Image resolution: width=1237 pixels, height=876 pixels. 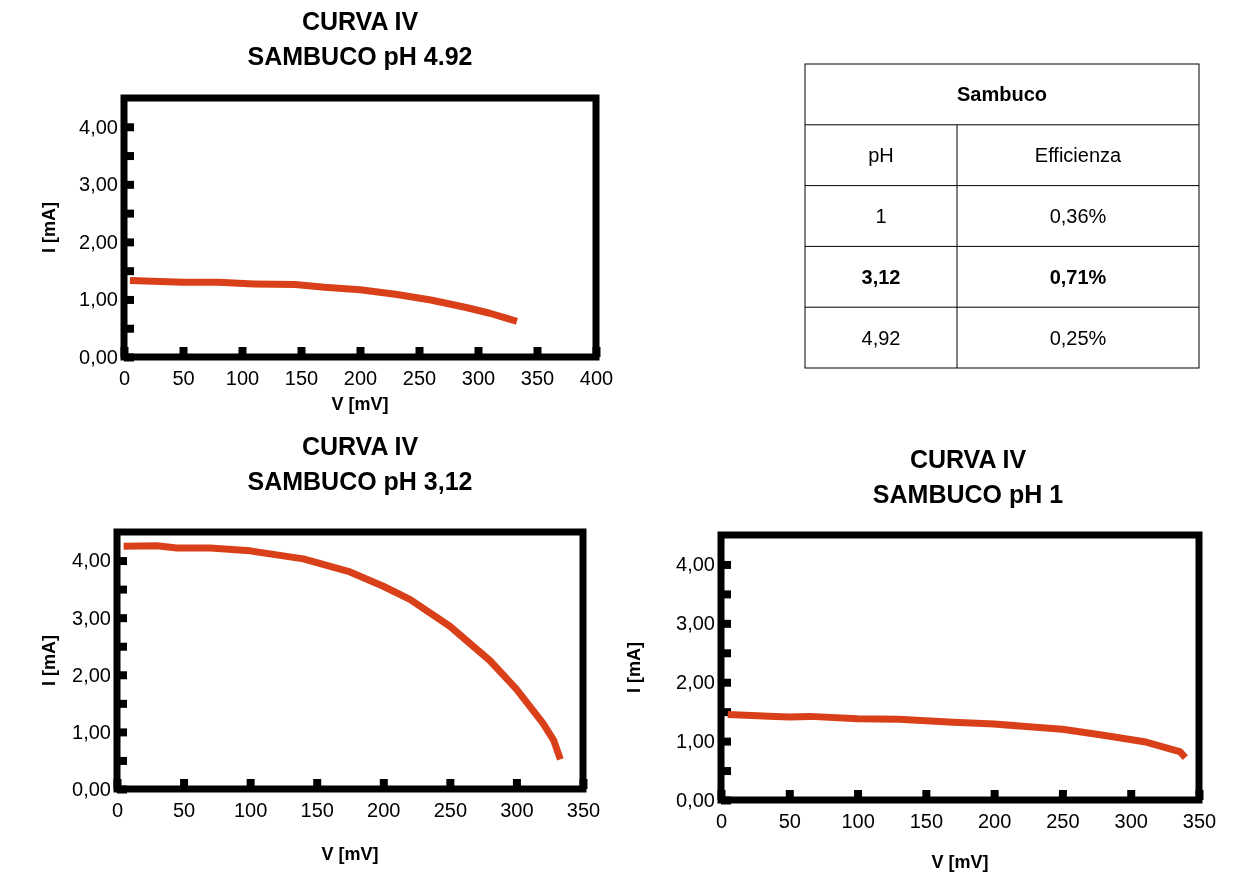 What do you see at coordinates (596, 378) in the screenshot?
I see `x-tick-label: 400` at bounding box center [596, 378].